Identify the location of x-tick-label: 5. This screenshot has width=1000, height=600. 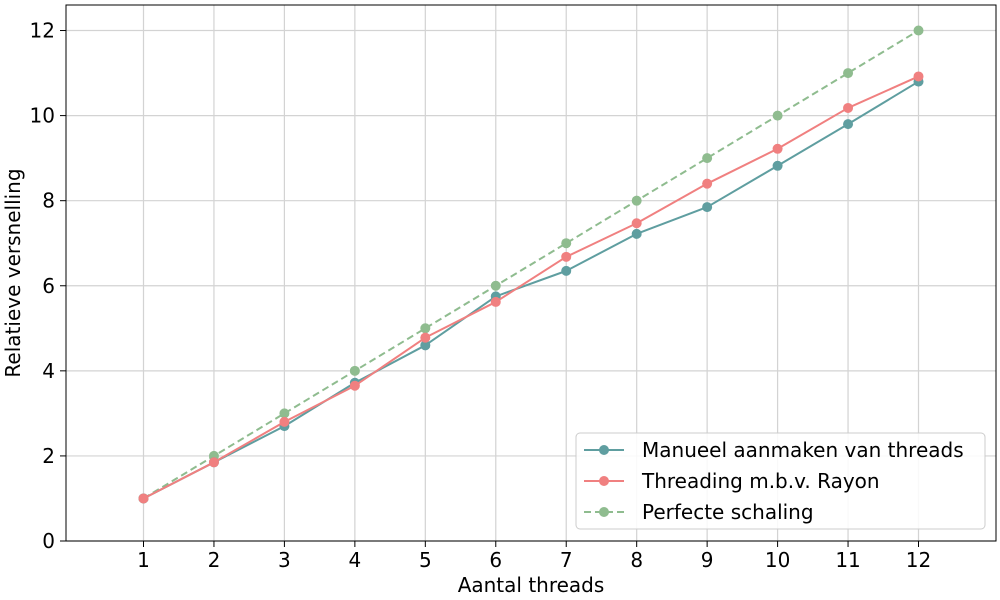
(425, 560).